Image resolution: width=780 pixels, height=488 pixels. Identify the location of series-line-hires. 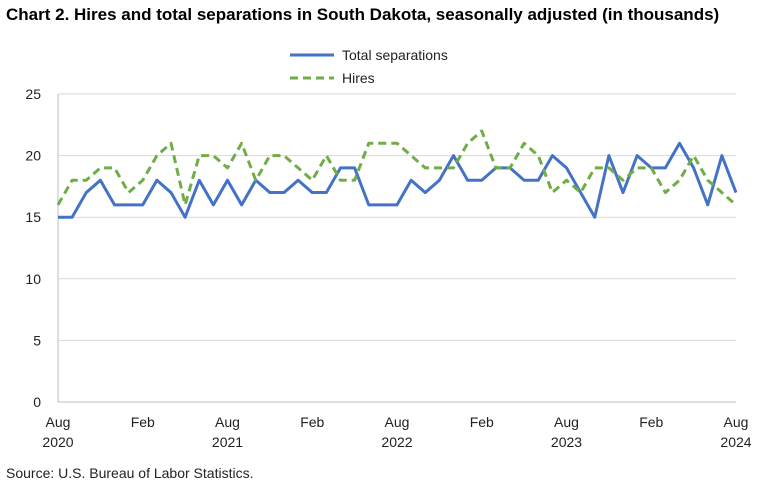
(396, 168).